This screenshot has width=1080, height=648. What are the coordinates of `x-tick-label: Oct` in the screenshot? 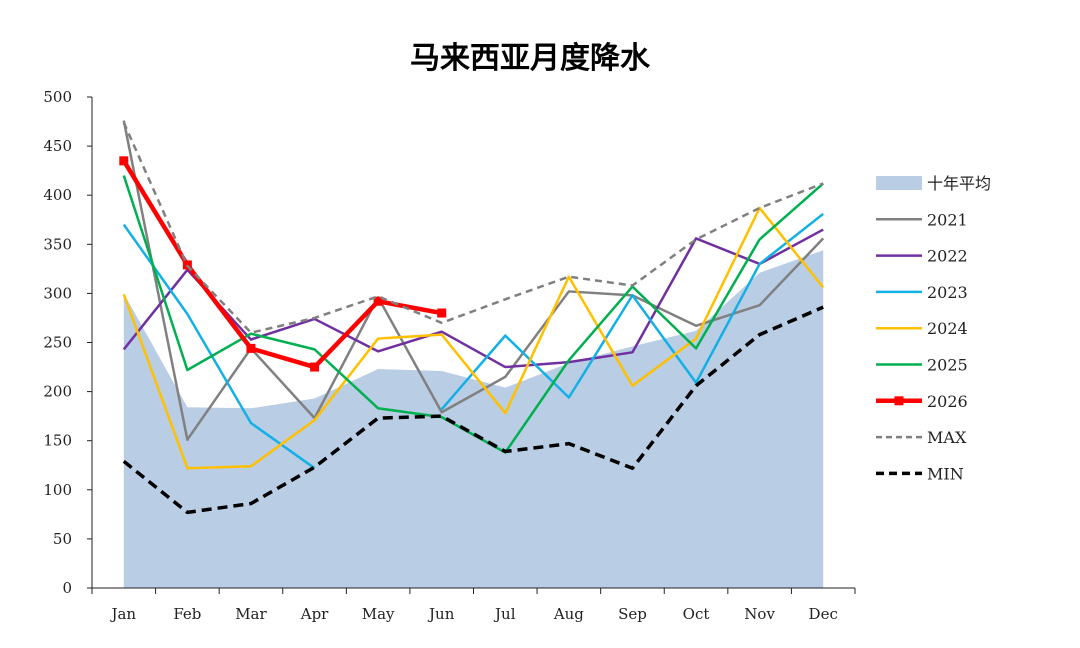 It's located at (696, 614).